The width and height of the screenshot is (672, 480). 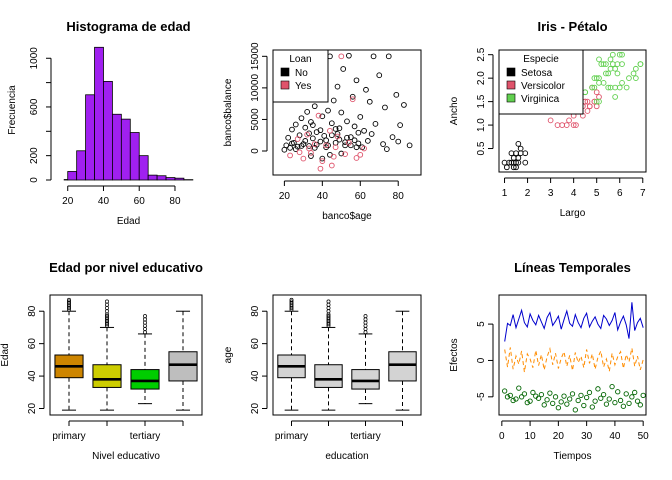 I want to click on legend-label: Setosa, so click(x=537, y=73).